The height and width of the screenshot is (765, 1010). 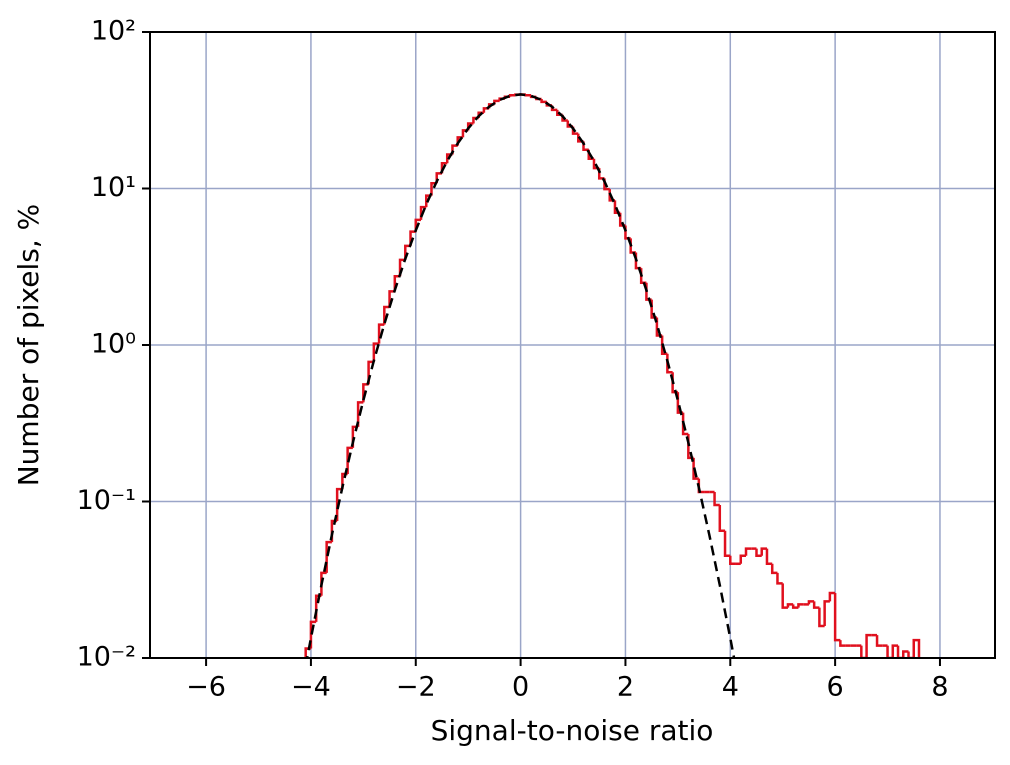 What do you see at coordinates (113, 31) in the screenshot?
I see `y-tick-label: 10²` at bounding box center [113, 31].